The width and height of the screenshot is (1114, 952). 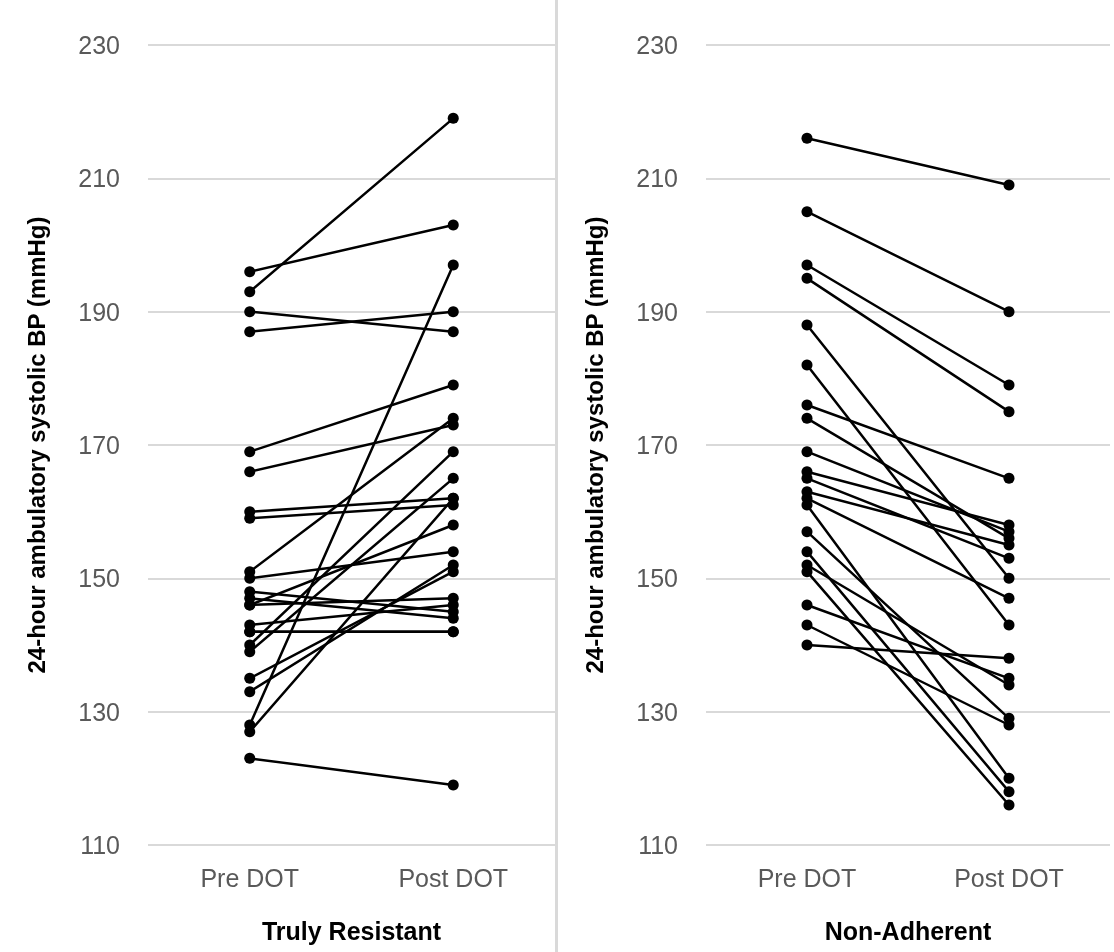 I want to click on x-axis-title: Non-Adherent, so click(x=908, y=930).